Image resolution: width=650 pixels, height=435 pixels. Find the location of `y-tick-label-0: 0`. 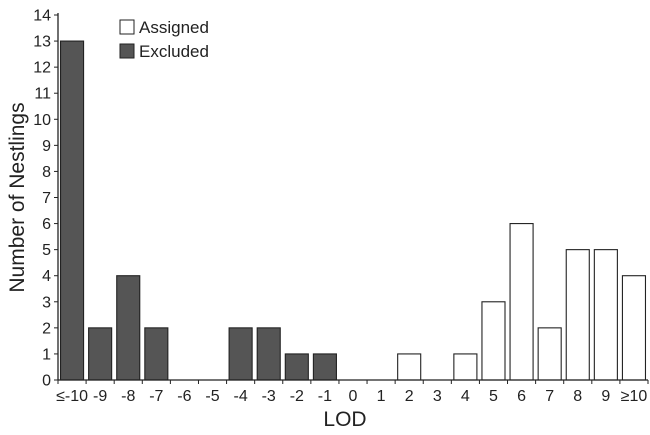

y-tick-label-0: 0 is located at coordinates (46, 381).